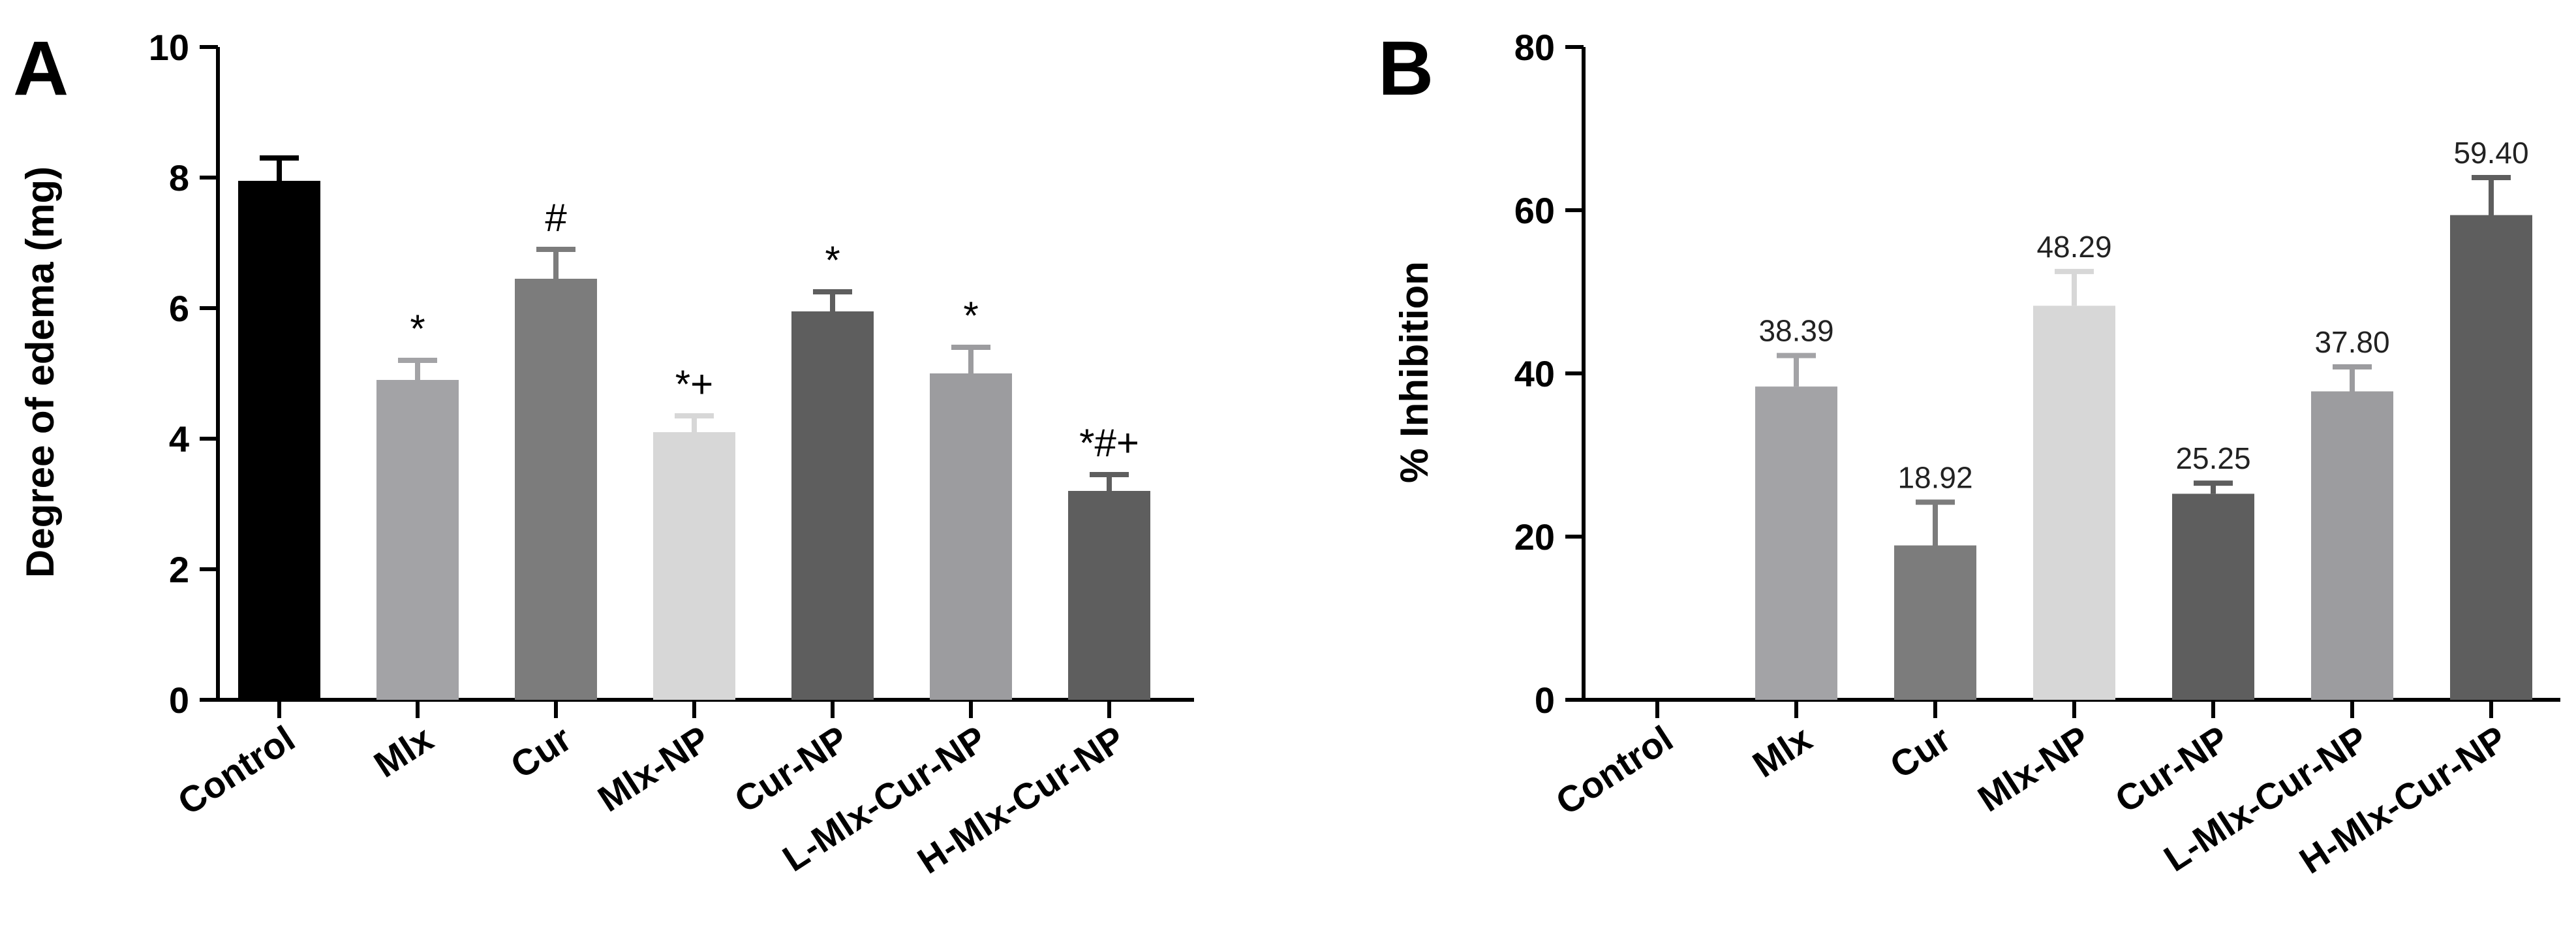 The image size is (2576, 942). Describe the element at coordinates (556, 218) in the screenshot. I see `significance-mark: #` at that location.